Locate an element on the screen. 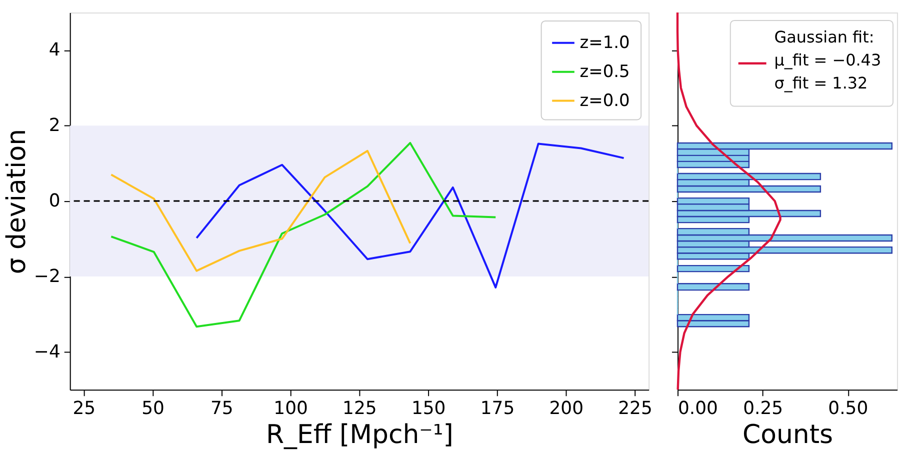 This screenshot has height=451, width=901. x-tick-label: 50 is located at coordinates (153, 409).